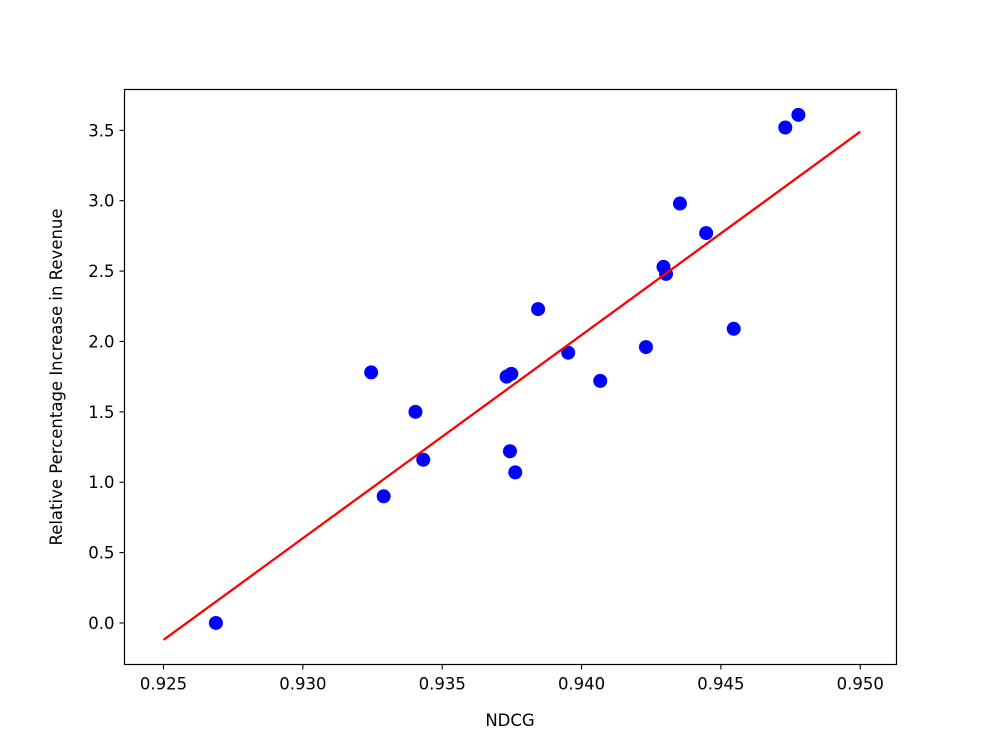 The width and height of the screenshot is (996, 747). What do you see at coordinates (101, 201) in the screenshot?
I see `y-tick-label: 3.0` at bounding box center [101, 201].